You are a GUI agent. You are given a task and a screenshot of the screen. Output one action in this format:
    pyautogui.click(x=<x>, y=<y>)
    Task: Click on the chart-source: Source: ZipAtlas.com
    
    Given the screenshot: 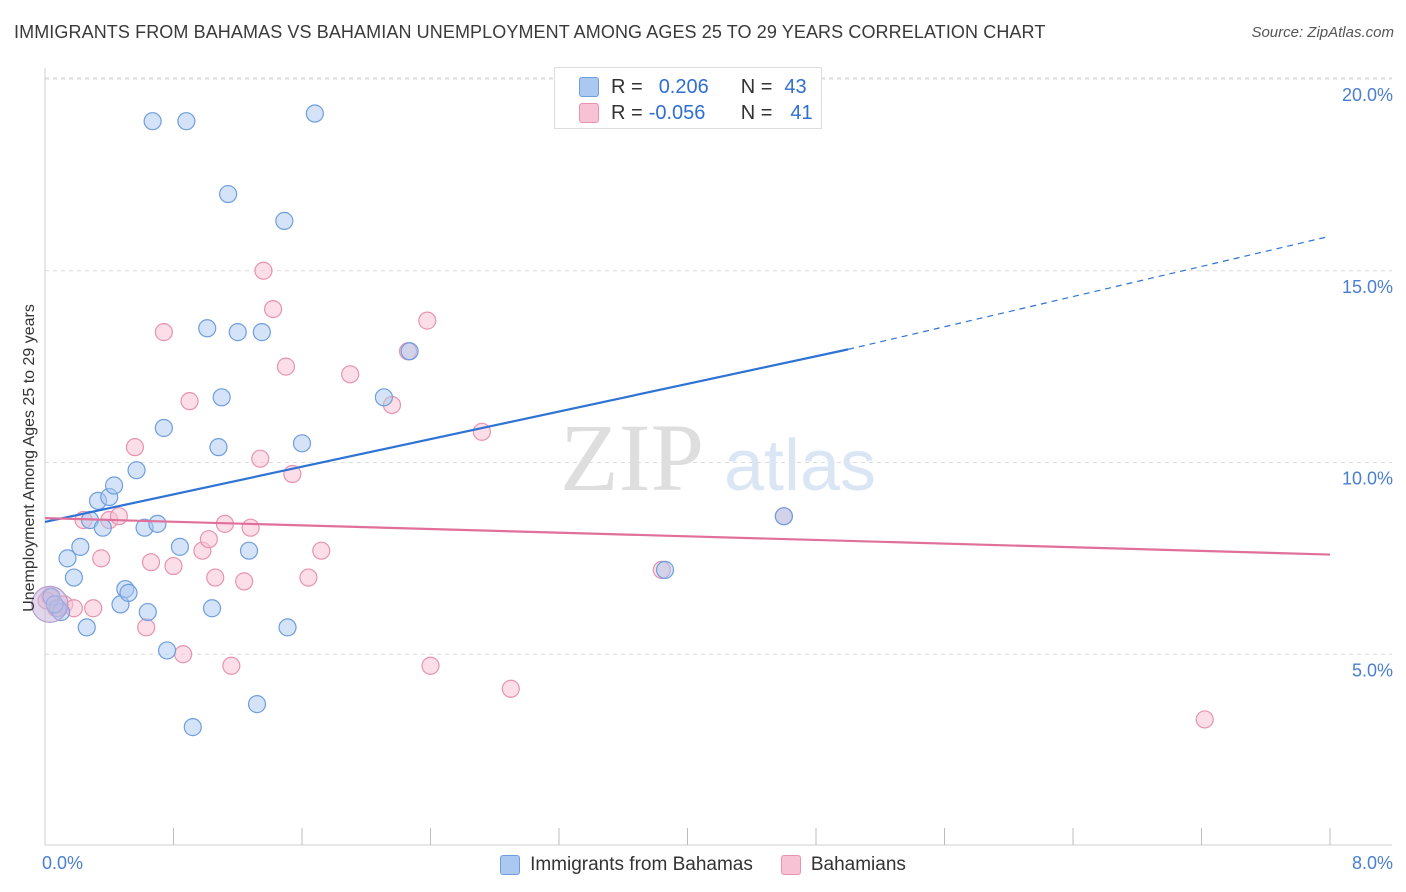 What is the action you would take?
    pyautogui.click(x=1322, y=32)
    